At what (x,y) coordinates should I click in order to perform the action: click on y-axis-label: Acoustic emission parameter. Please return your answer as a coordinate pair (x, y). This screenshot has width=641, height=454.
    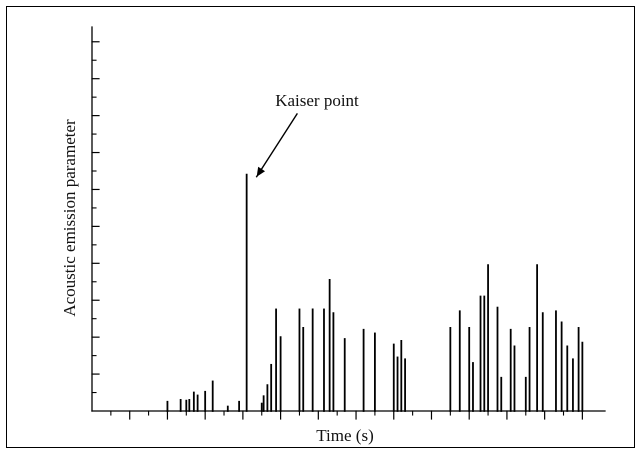
    Looking at the image, I should click on (69, 218).